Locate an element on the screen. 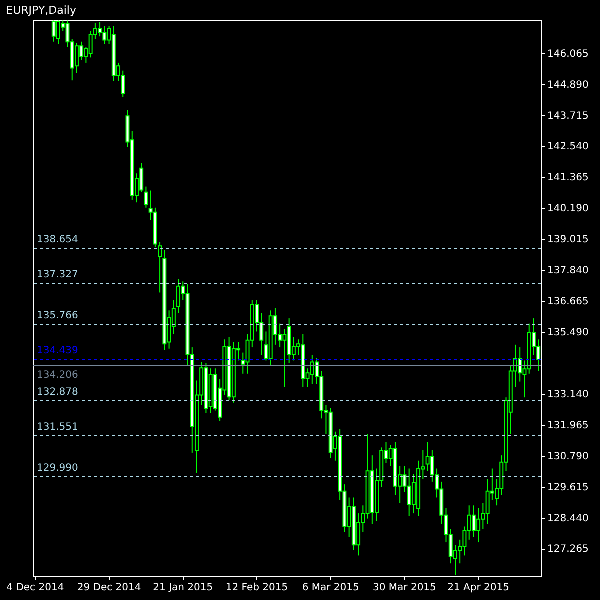 The image size is (600, 600). x-tick-label: 21 Apr 2015 is located at coordinates (479, 588).